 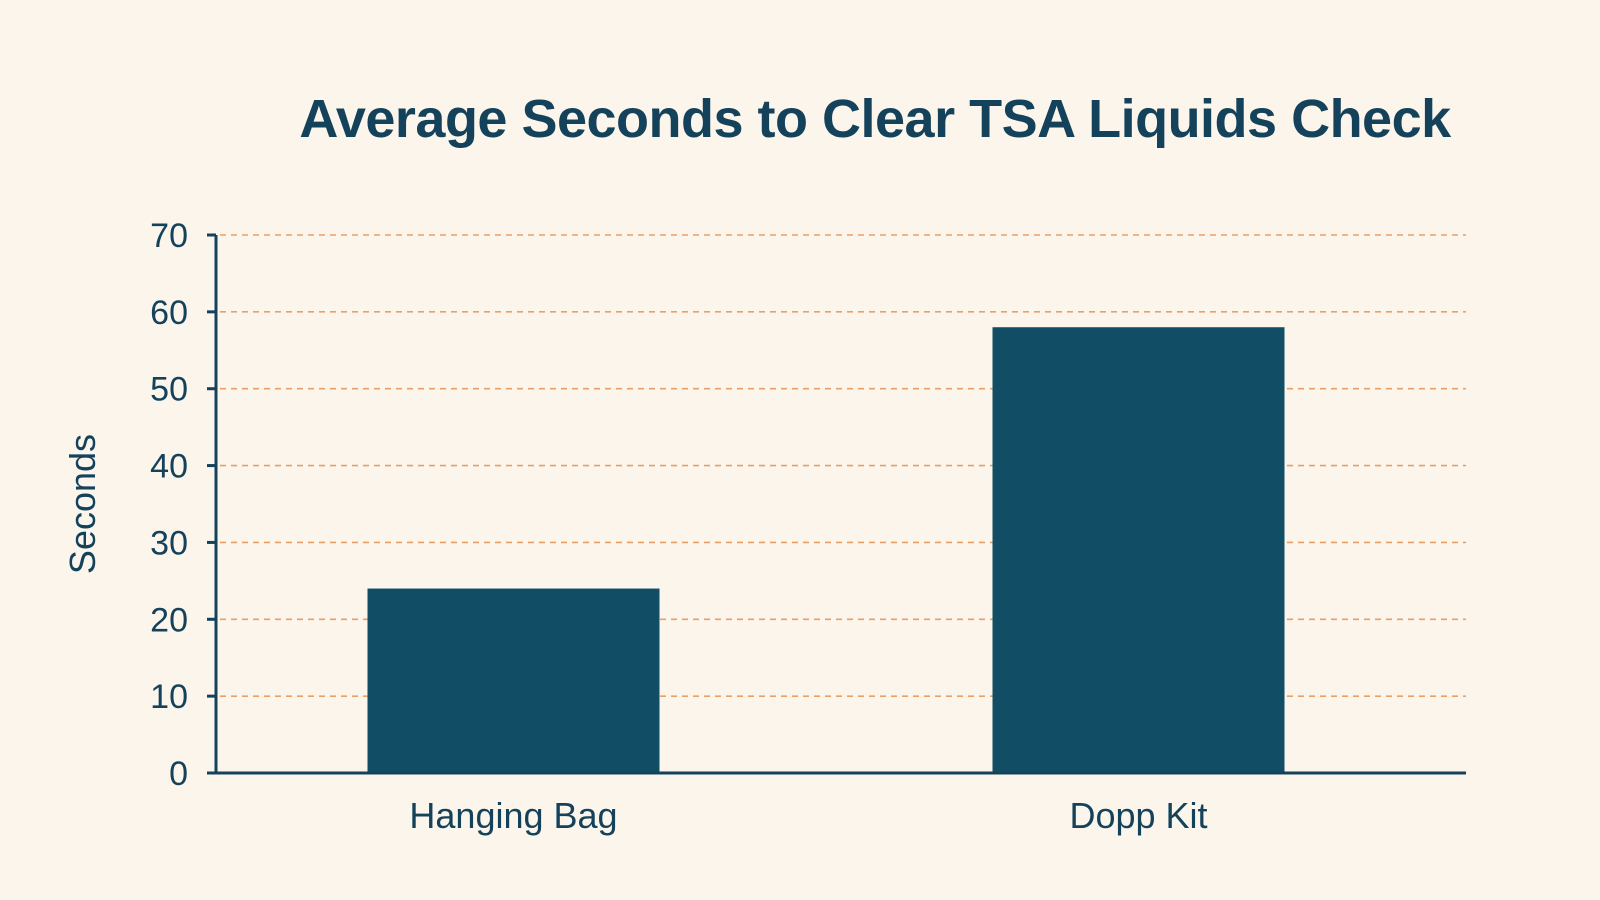 What do you see at coordinates (169, 620) in the screenshot?
I see `y-tick-label: 20` at bounding box center [169, 620].